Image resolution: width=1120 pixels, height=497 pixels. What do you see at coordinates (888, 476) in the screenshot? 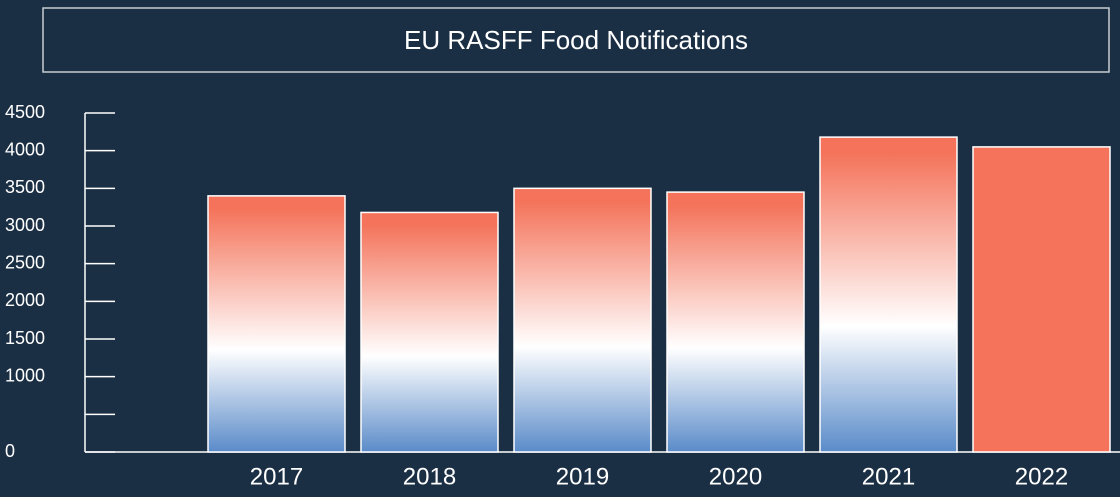
I see `x-tick-label: 2021` at bounding box center [888, 476].